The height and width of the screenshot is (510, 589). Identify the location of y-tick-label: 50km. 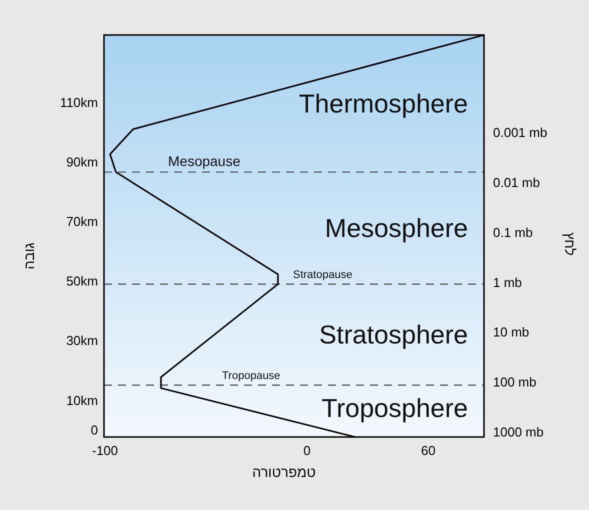
(82, 281).